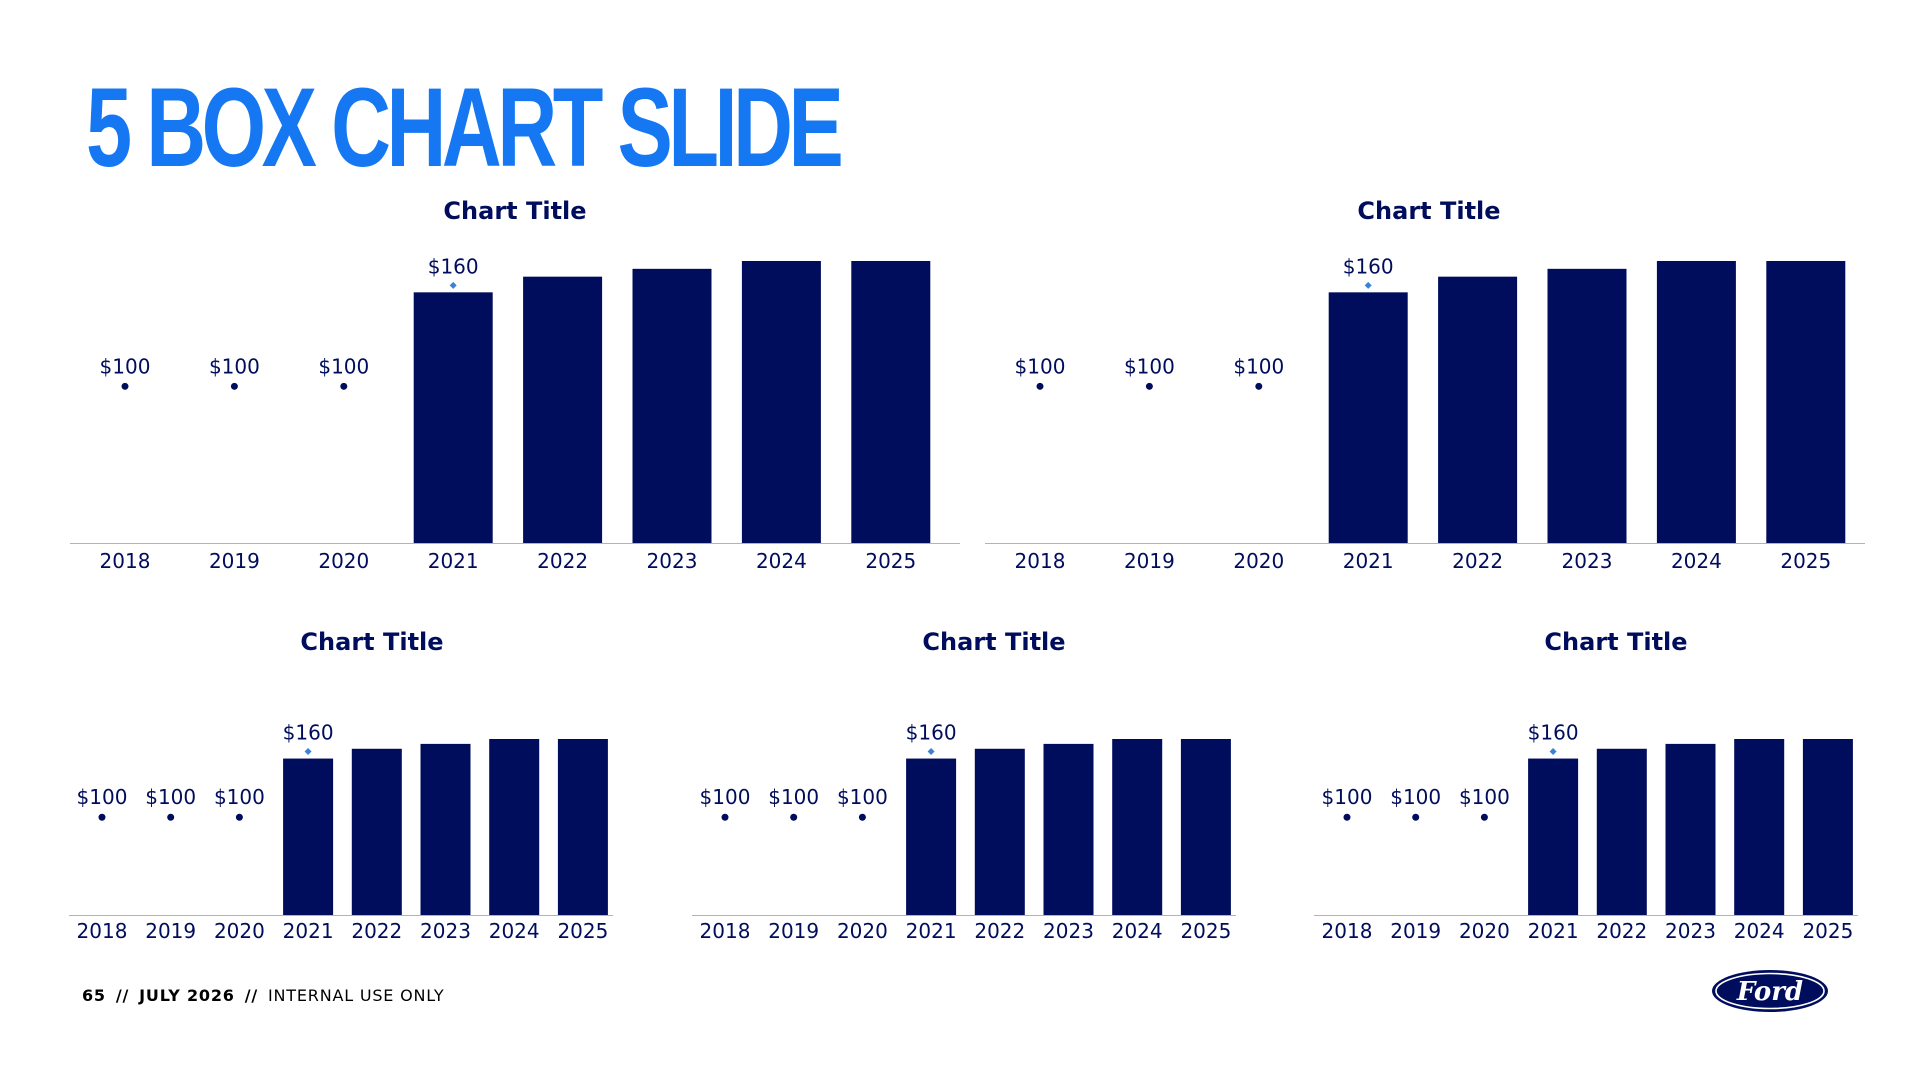 This screenshot has height=1080, width=1920. I want to click on footer: 65 // JULY 2026 // INTERNAL USE ONLY, so click(263, 995).